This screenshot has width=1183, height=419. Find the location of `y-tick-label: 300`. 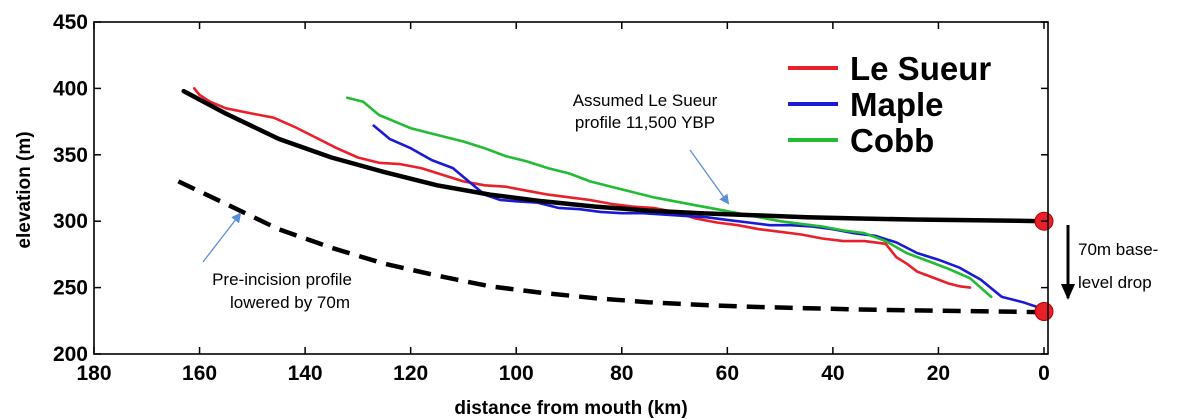

y-tick-label: 300 is located at coordinates (70, 221).